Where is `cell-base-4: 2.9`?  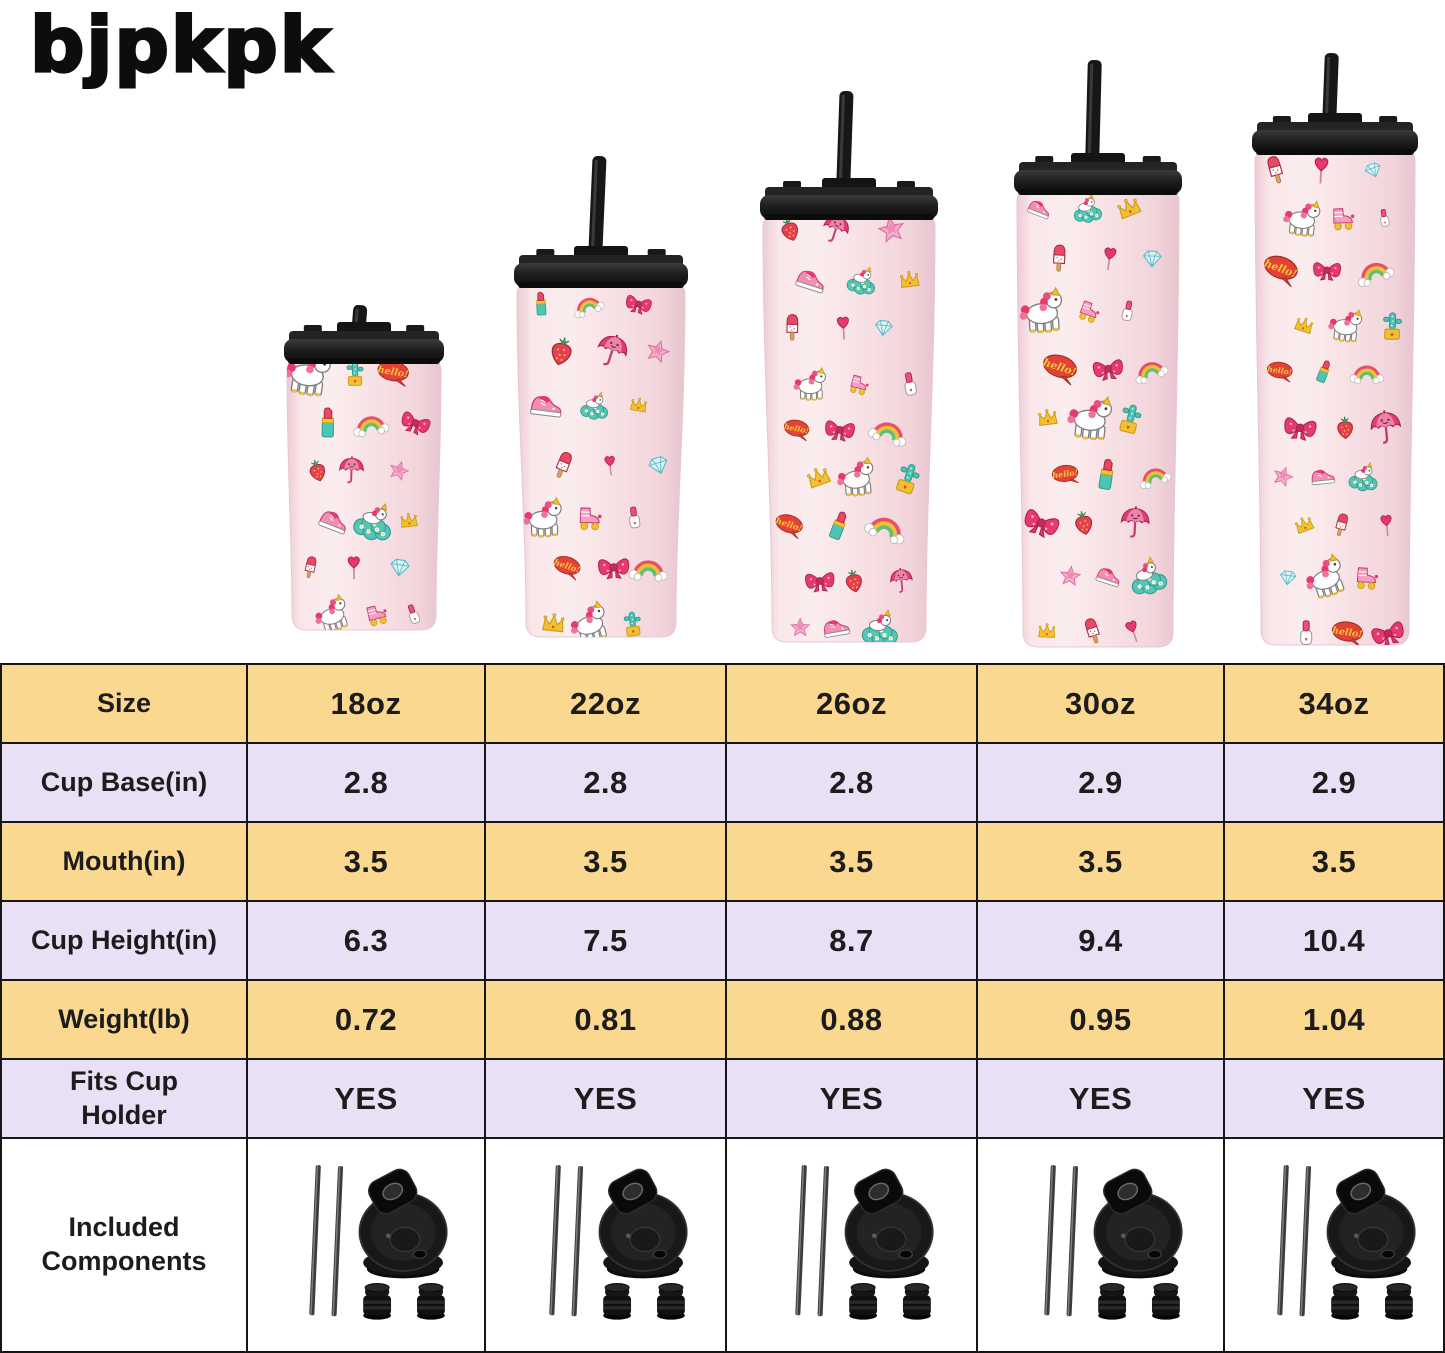 cell-base-4: 2.9 is located at coordinates (1101, 783).